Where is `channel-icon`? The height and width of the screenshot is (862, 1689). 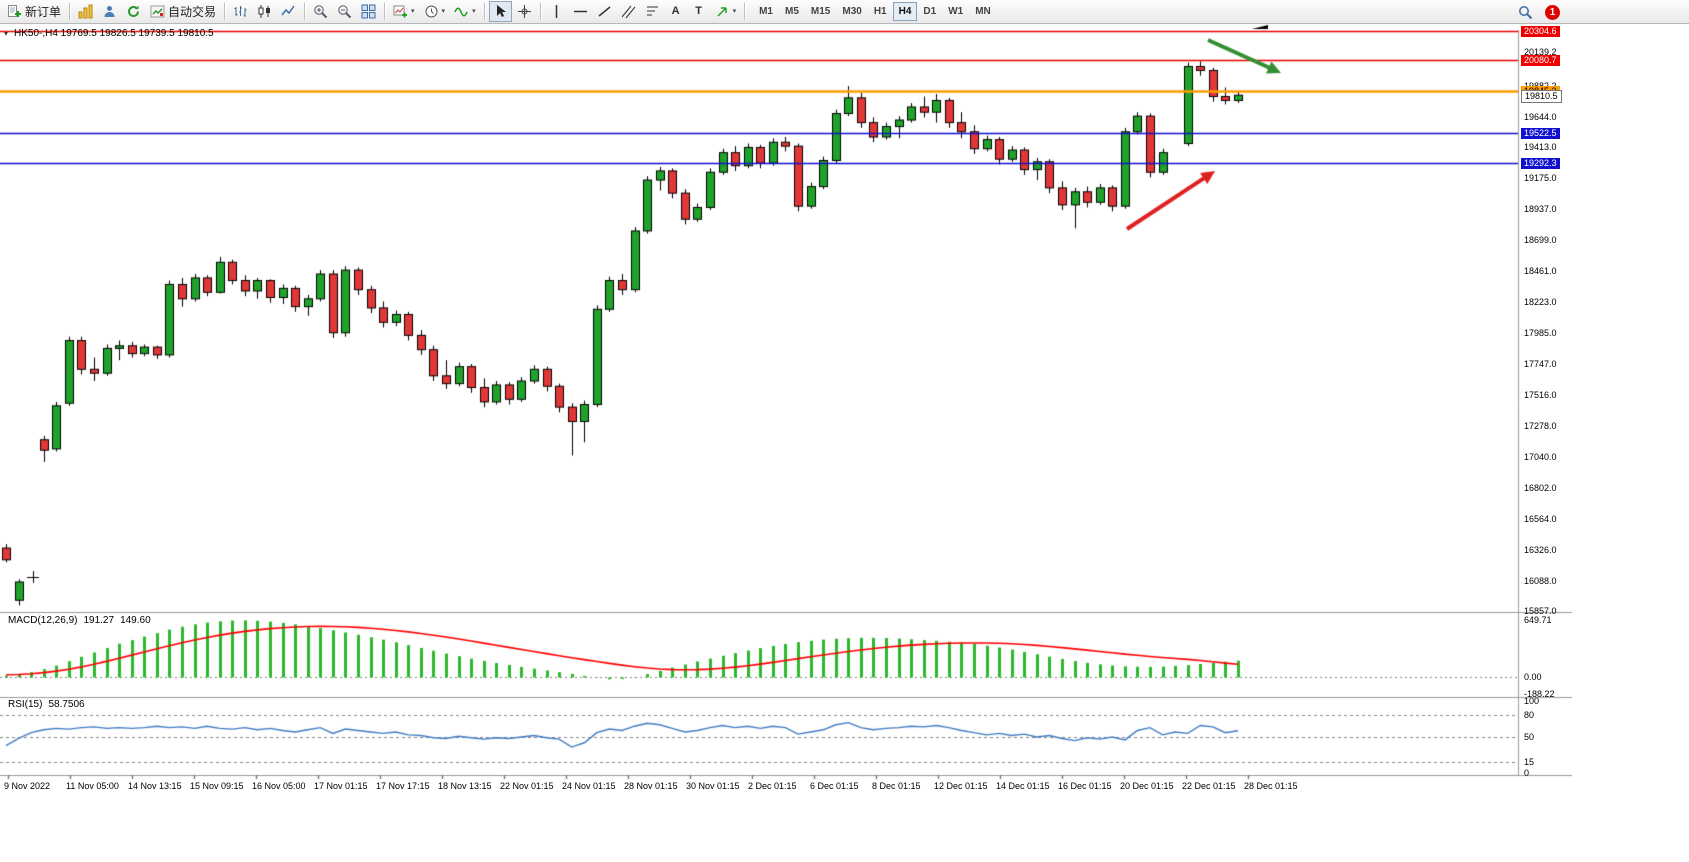 channel-icon is located at coordinates (628, 12).